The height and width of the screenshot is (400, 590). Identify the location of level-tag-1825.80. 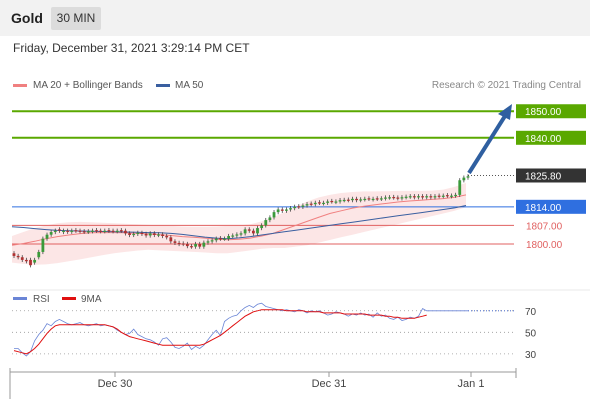
(551, 175).